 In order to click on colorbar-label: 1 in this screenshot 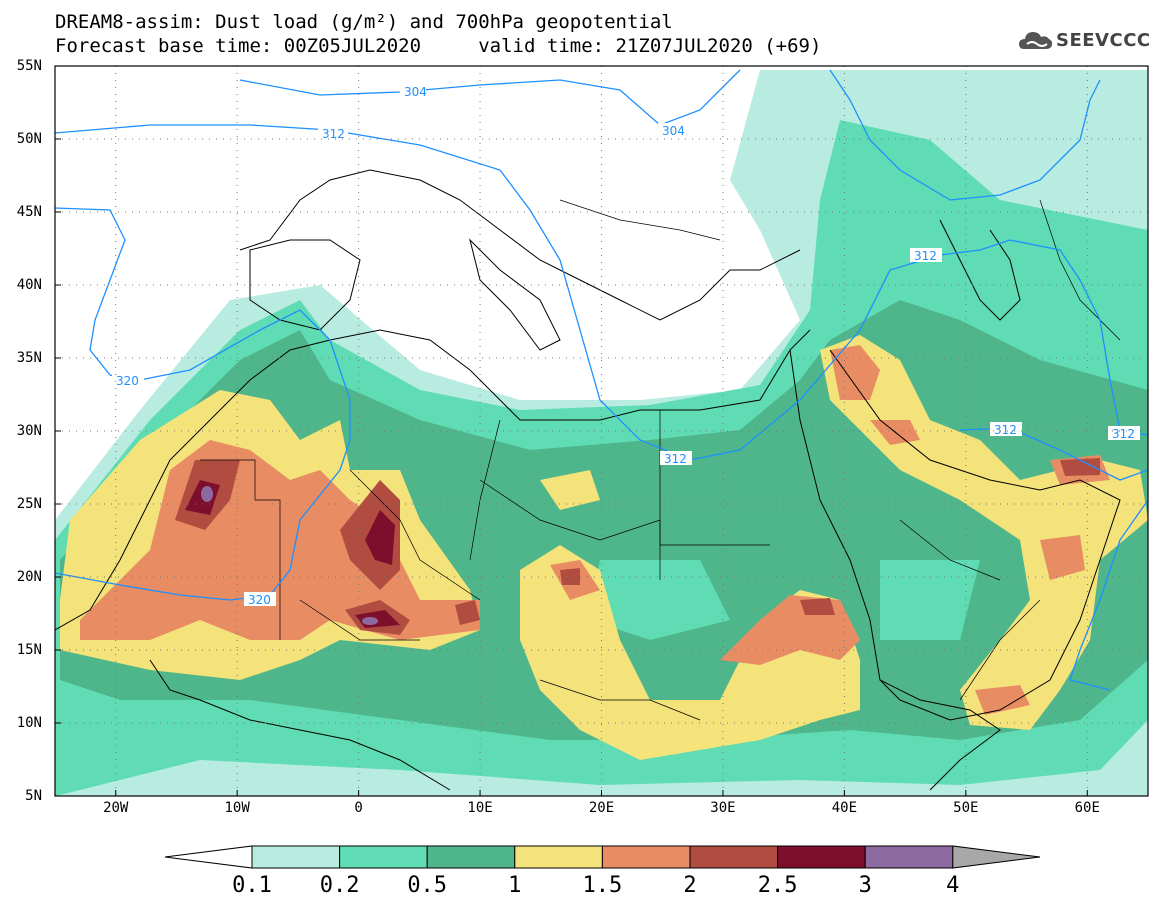, I will do `click(515, 885)`.